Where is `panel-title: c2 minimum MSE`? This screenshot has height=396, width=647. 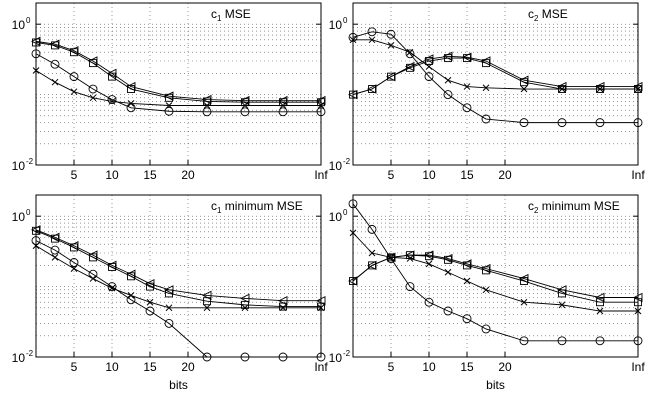
panel-title: c2 minimum MSE is located at coordinates (574, 207).